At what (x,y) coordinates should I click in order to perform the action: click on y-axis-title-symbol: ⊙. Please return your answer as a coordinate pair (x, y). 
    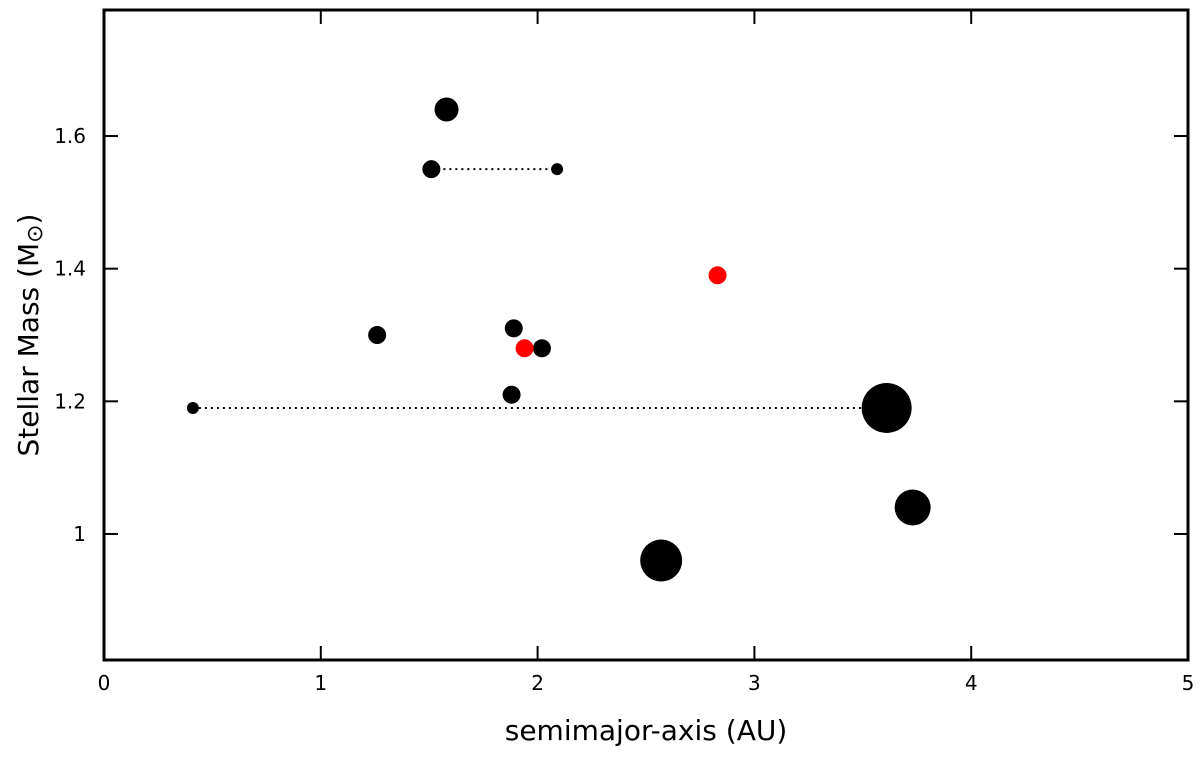
    Looking at the image, I should click on (35, 233).